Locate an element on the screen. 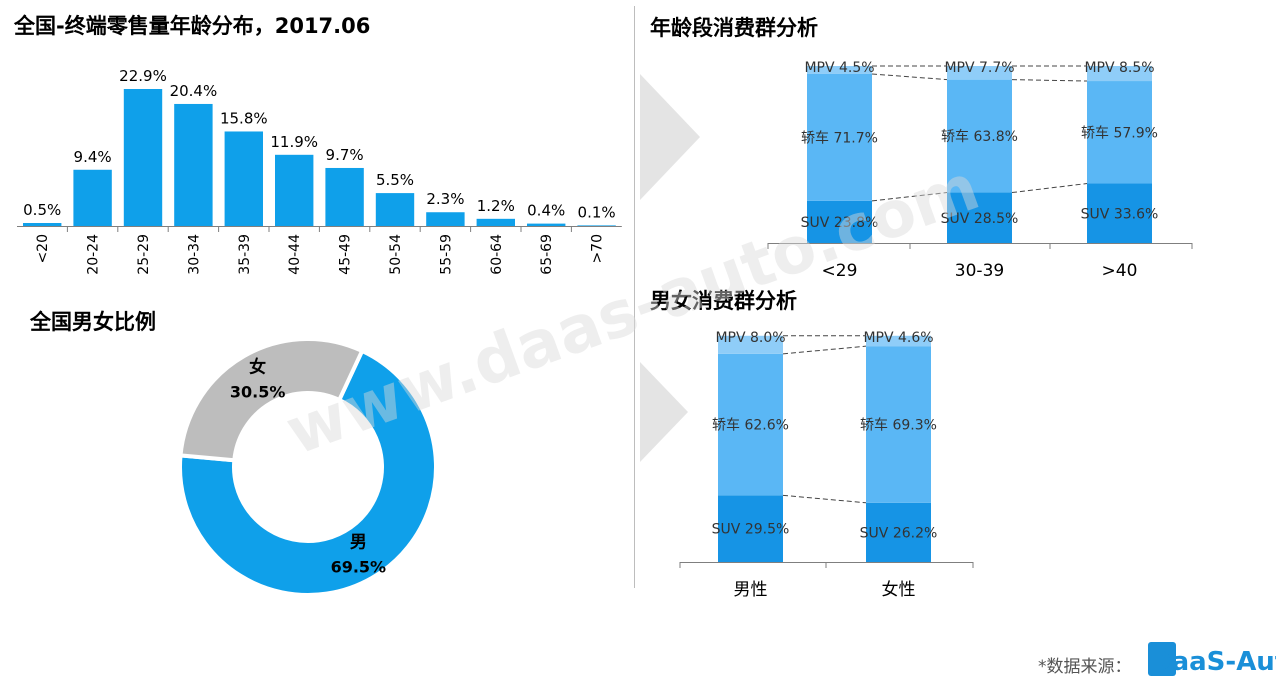 The image size is (1280, 689). category-label: 女性 is located at coordinates (899, 590).